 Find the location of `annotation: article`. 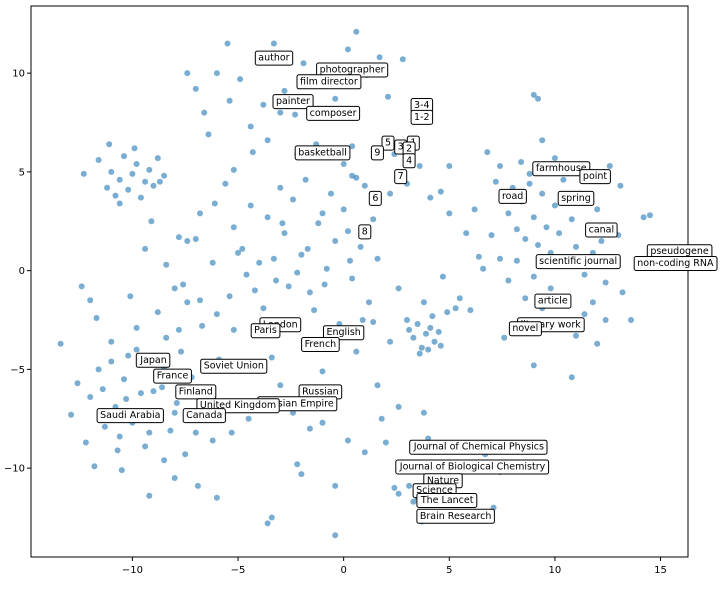

annotation: article is located at coordinates (553, 301).